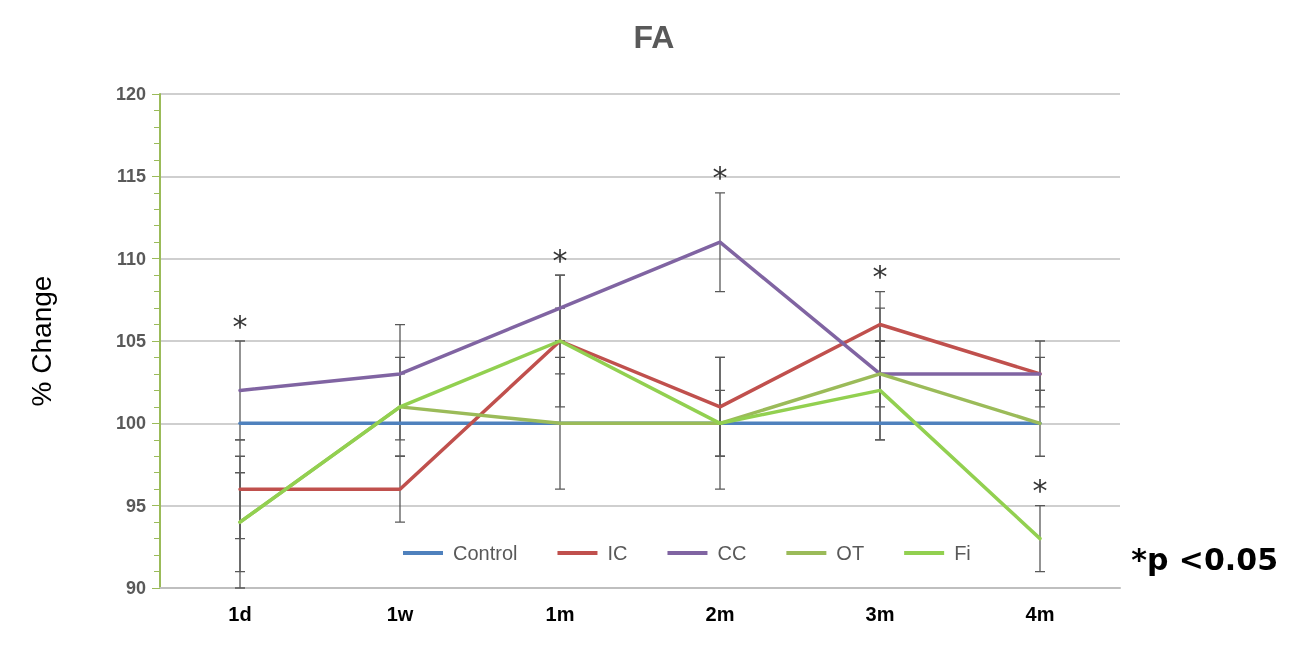 The image size is (1308, 648). I want to click on chart-title: FA, so click(654, 37).